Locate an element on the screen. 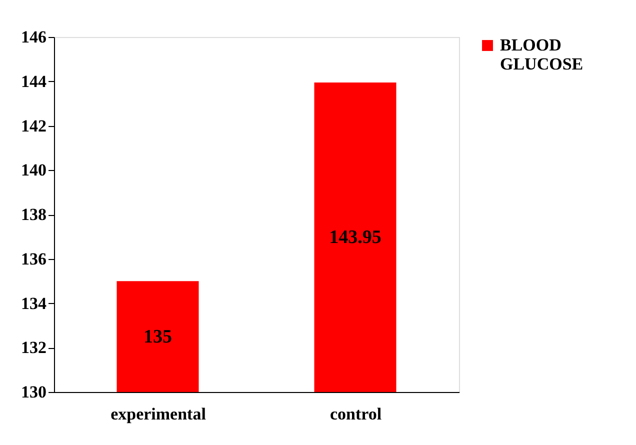 Image resolution: width=636 pixels, height=445 pixels. y-tick-label: 134 is located at coordinates (34, 303).